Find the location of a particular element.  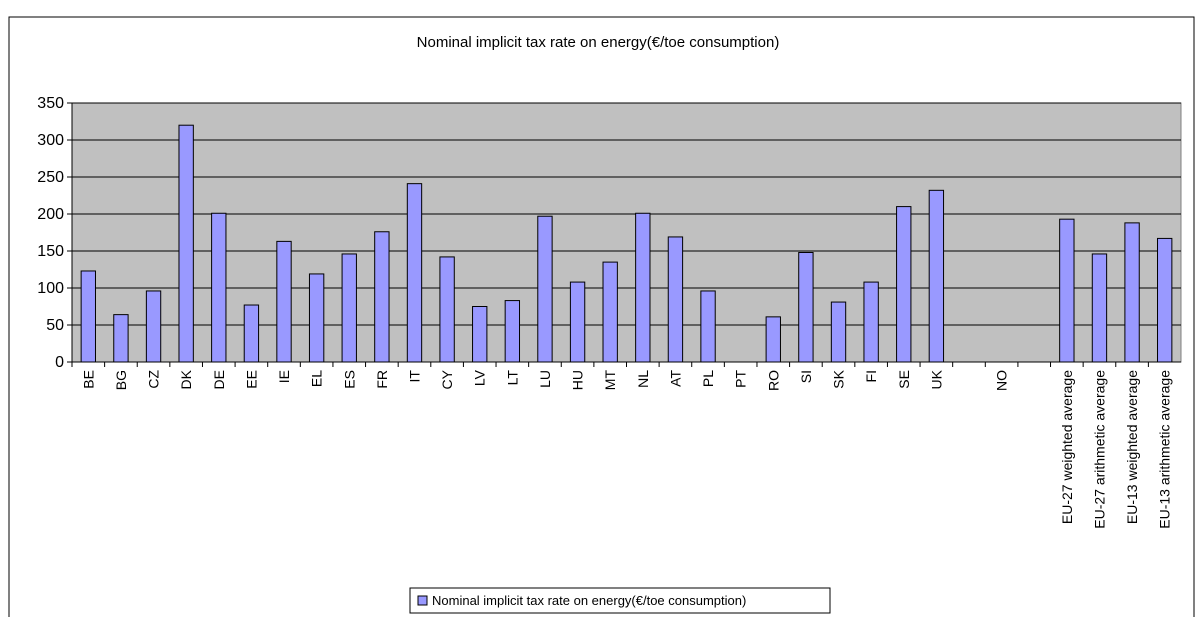

x-tick-label: EU-13 arithmetic average is located at coordinates (1165, 449).